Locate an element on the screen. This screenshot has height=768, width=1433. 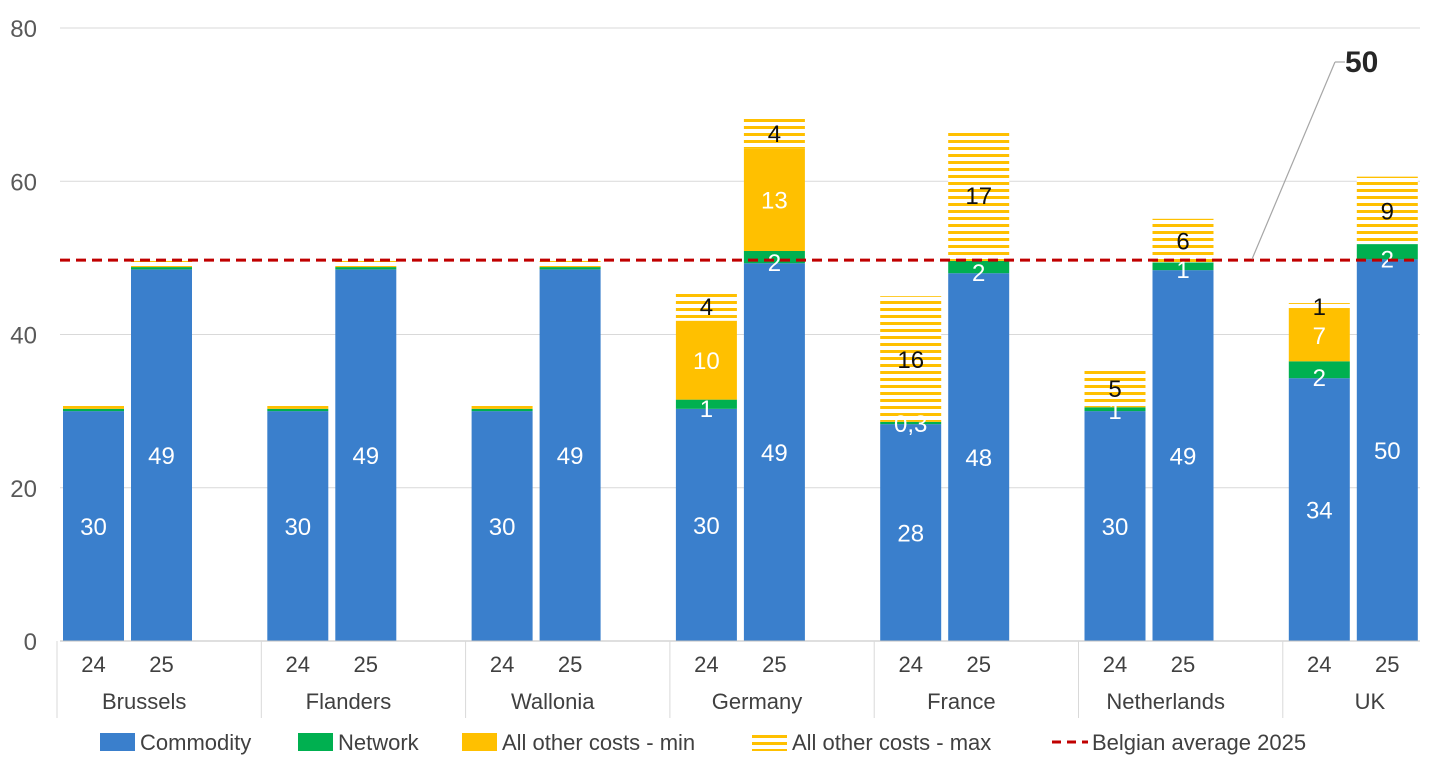
data-label: 7 is located at coordinates (1319, 336).